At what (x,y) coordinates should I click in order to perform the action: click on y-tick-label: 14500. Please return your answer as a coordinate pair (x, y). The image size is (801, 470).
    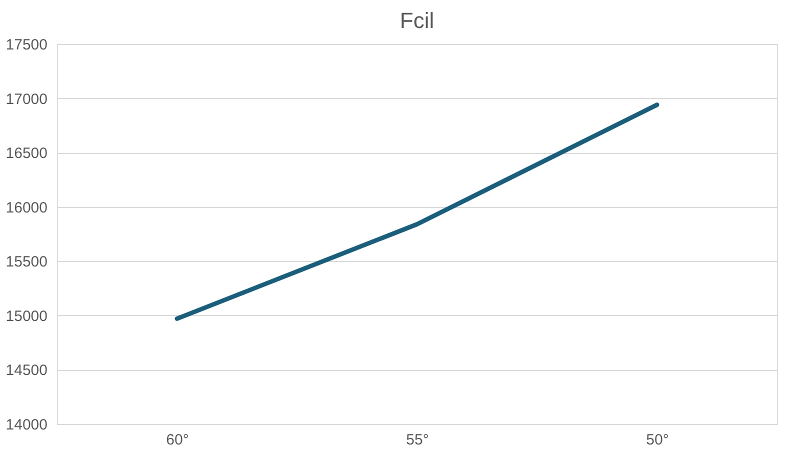
    Looking at the image, I should click on (27, 371).